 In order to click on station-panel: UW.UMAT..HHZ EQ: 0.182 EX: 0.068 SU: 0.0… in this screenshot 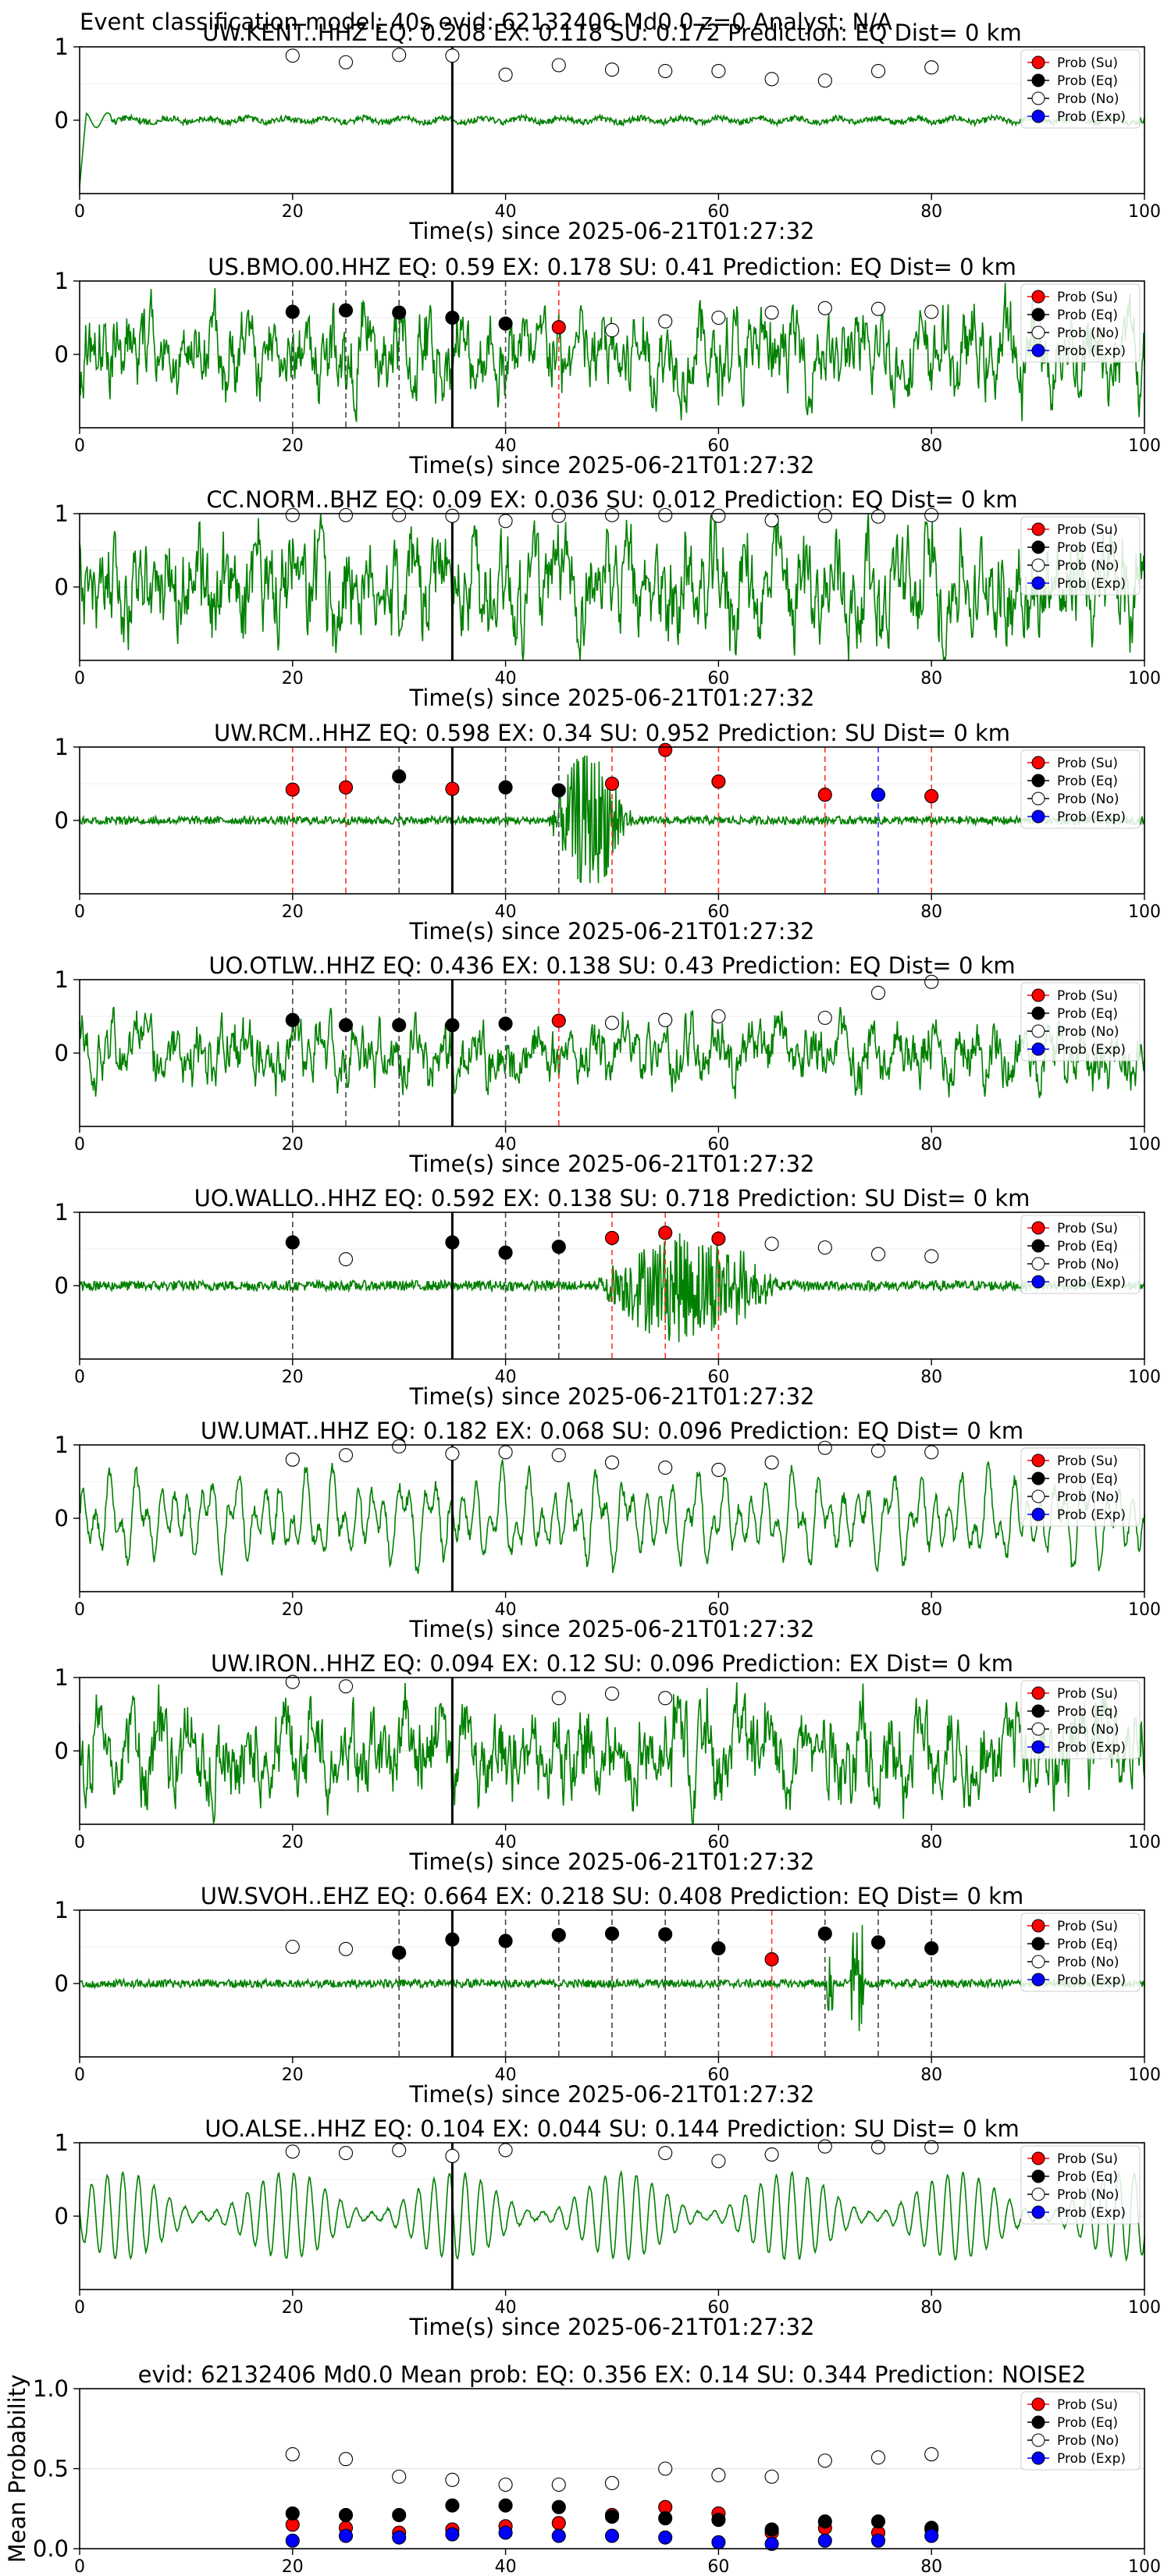, I will do `click(608, 1530)`.